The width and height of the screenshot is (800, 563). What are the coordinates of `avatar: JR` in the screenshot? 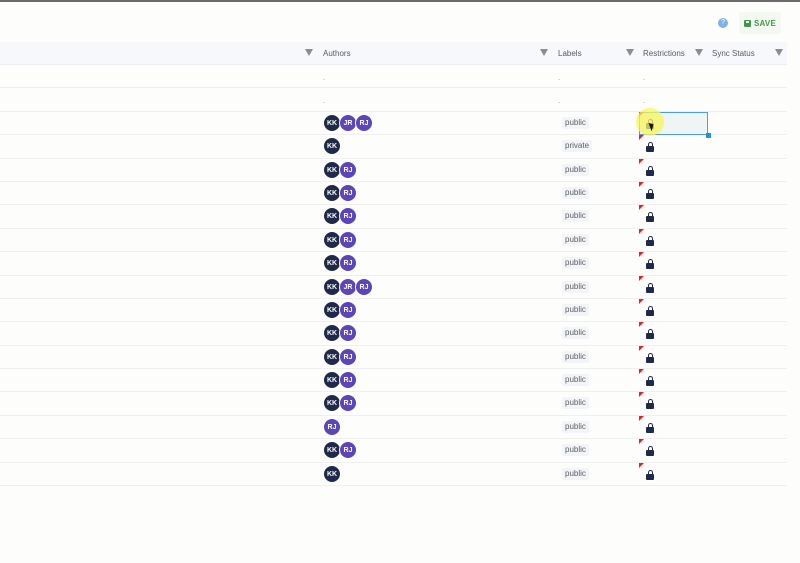 It's located at (348, 122).